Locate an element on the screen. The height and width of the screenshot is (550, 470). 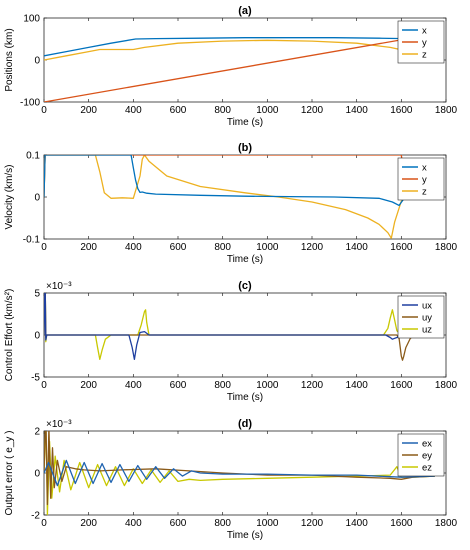
legend-label-ey: ey is located at coordinates (427, 456).